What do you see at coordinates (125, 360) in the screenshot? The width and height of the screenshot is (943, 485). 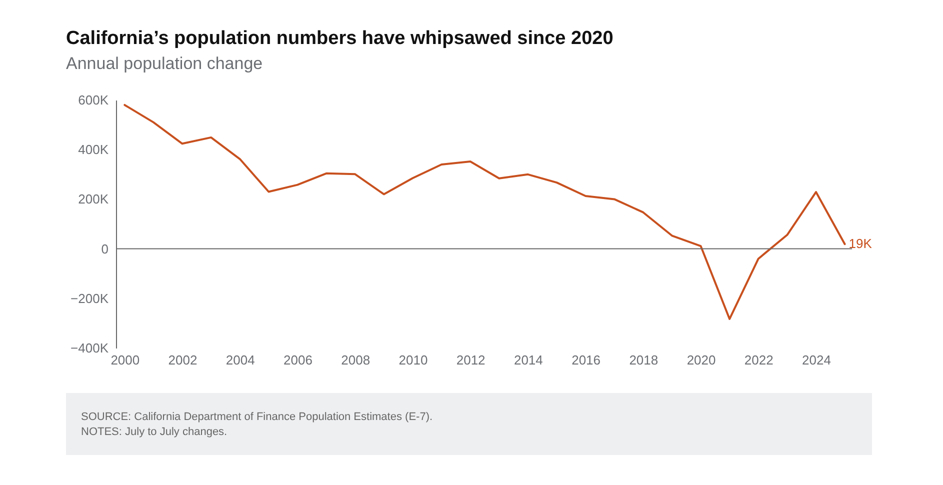 I see `x-tick-label: 2000` at bounding box center [125, 360].